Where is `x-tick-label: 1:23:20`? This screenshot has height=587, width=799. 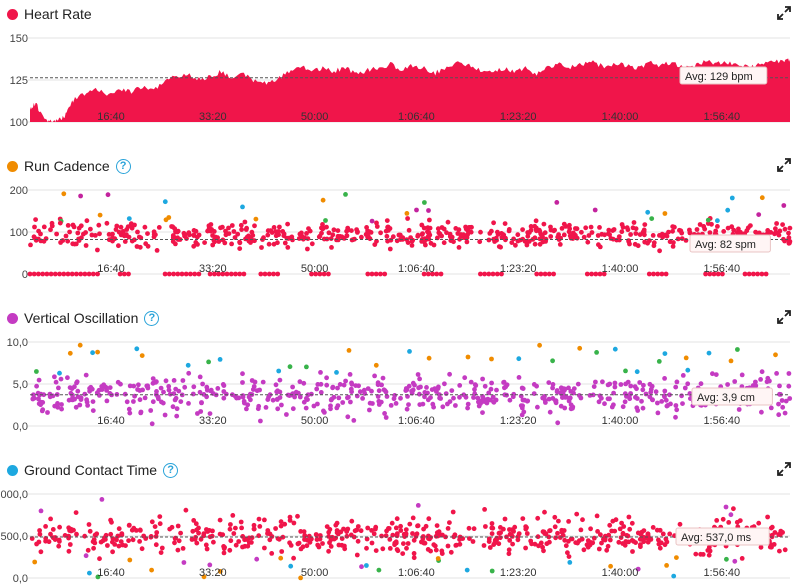
x-tick-label: 1:23:20 is located at coordinates (518, 269).